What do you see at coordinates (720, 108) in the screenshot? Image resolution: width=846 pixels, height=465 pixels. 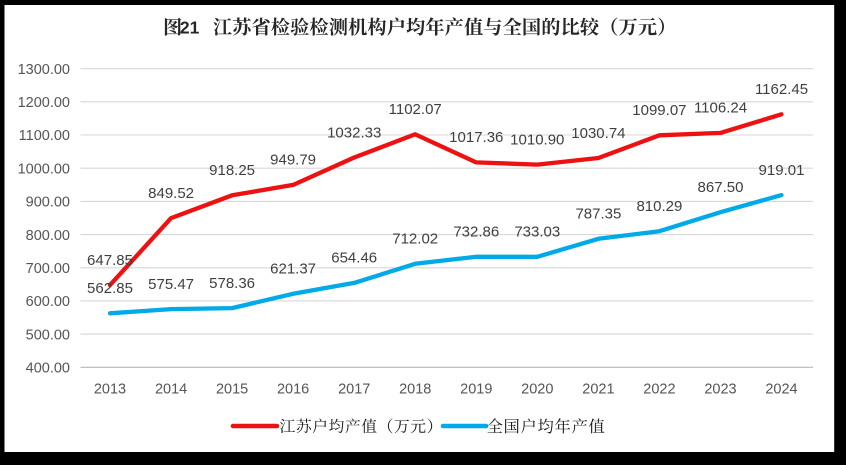 I see `svg-text: 1106.24` at bounding box center [720, 108].